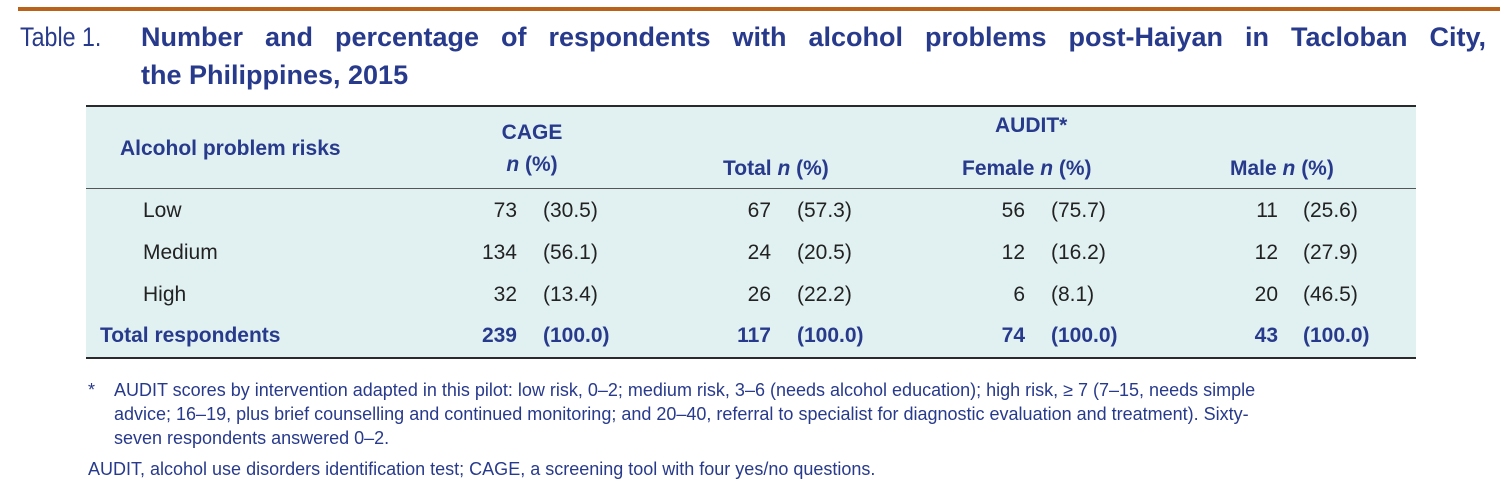 The width and height of the screenshot is (1500, 495). I want to click on total-row-label: Total respondents, so click(190, 335).